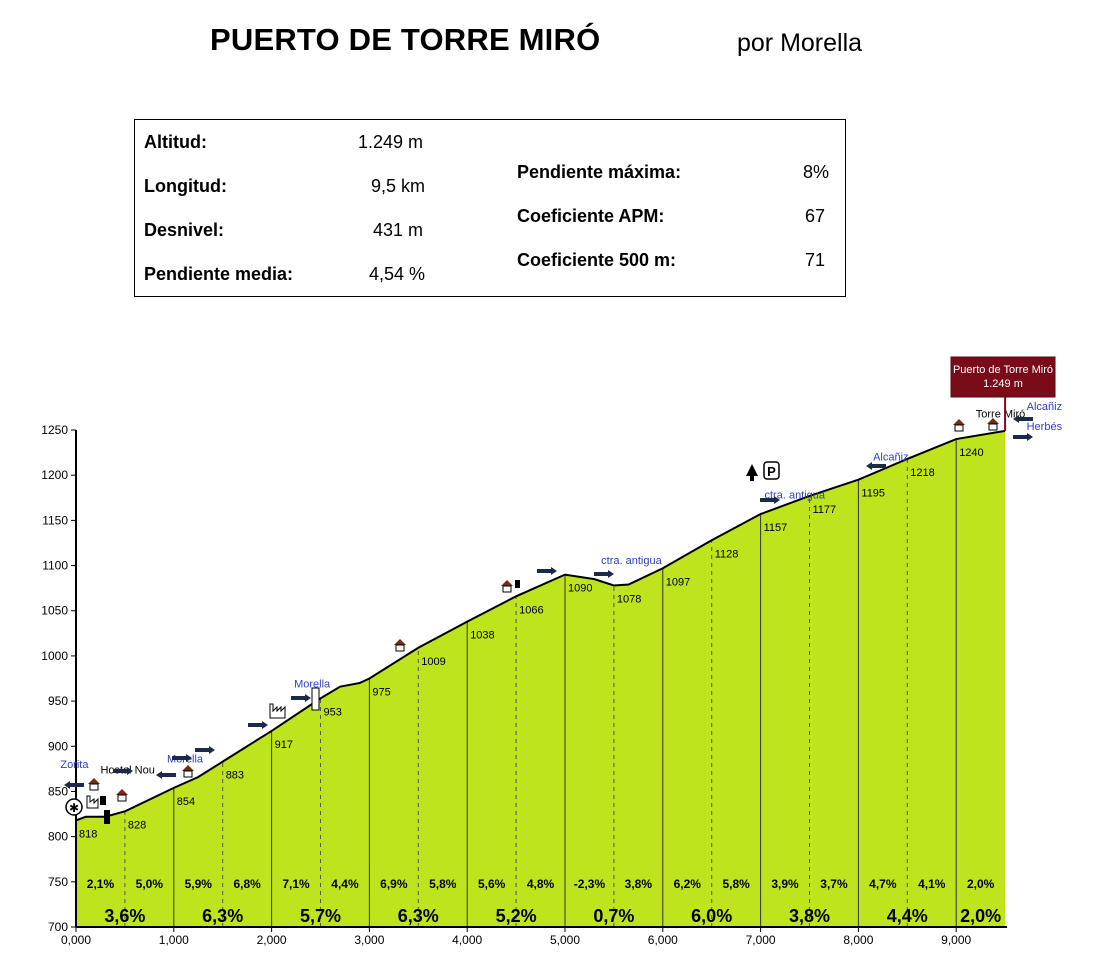 This screenshot has height=970, width=1096. Describe the element at coordinates (390, 142) in the screenshot. I see `altitude-value: 1.249 m` at that location.